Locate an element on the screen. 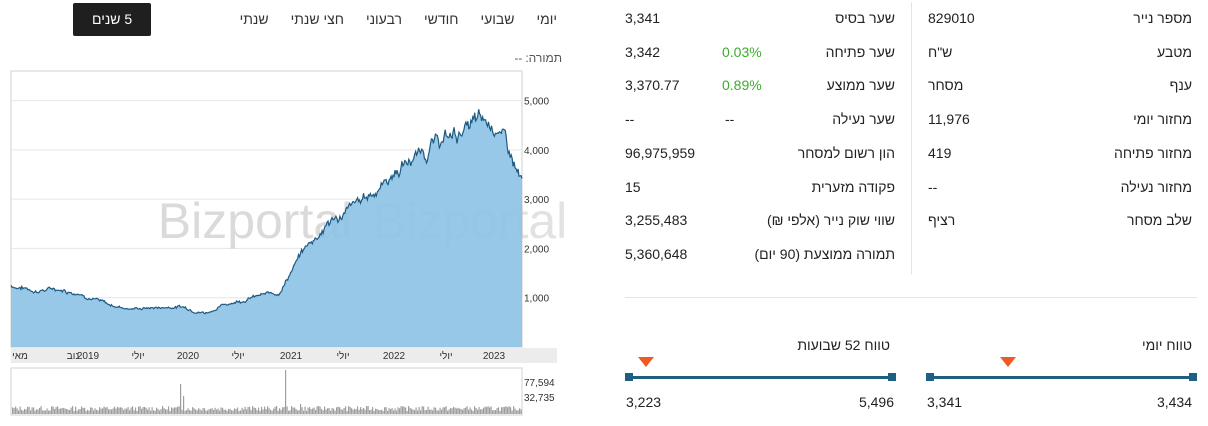 Image resolution: width=1208 pixels, height=426 pixels. info-value: מסחר is located at coordinates (946, 85).